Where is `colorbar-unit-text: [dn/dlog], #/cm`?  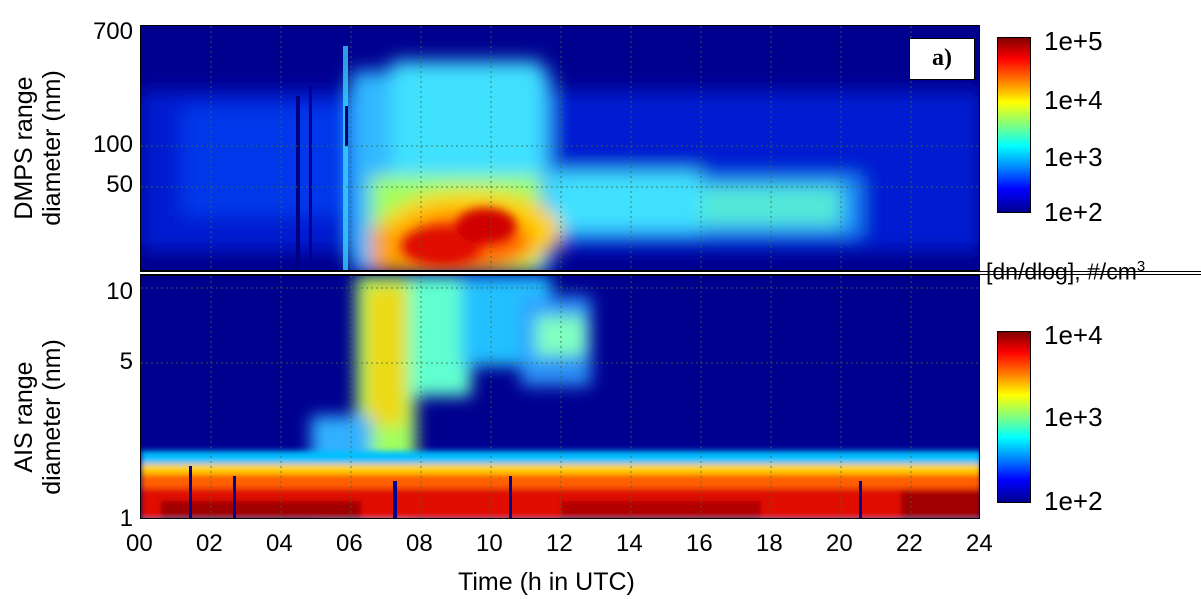 colorbar-unit-text: [dn/dlog], #/cm is located at coordinates (1061, 271).